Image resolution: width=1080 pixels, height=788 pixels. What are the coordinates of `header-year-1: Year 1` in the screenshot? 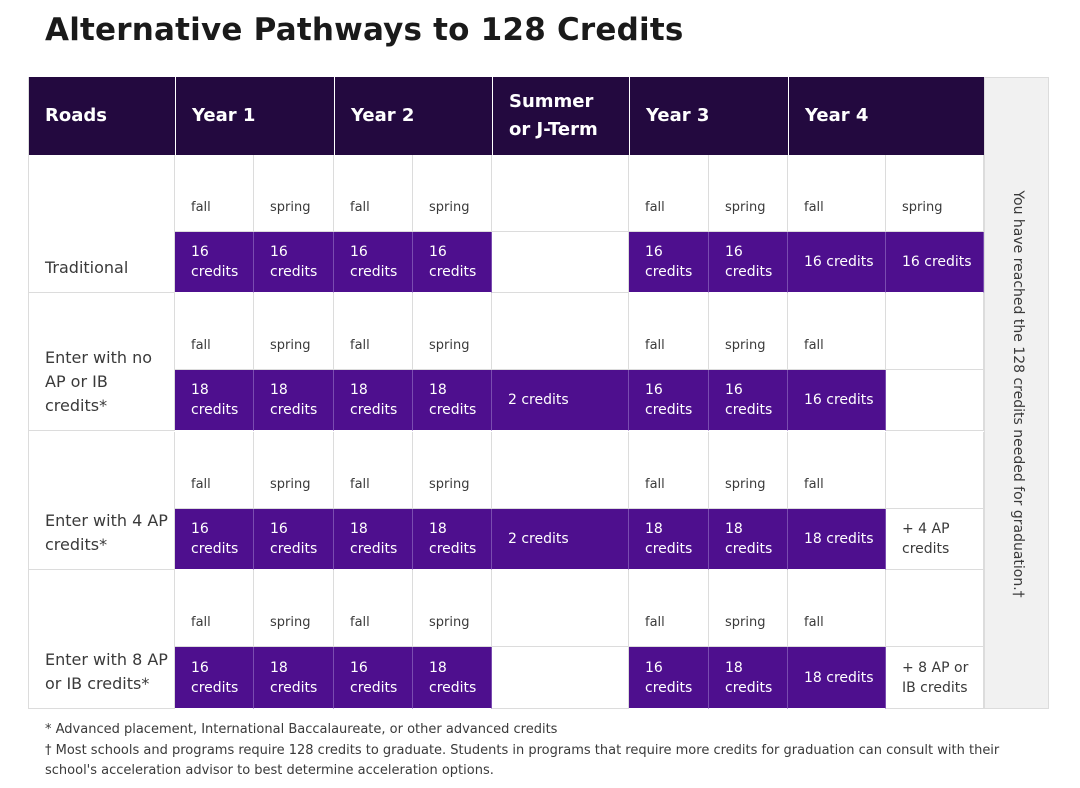 It's located at (224, 115).